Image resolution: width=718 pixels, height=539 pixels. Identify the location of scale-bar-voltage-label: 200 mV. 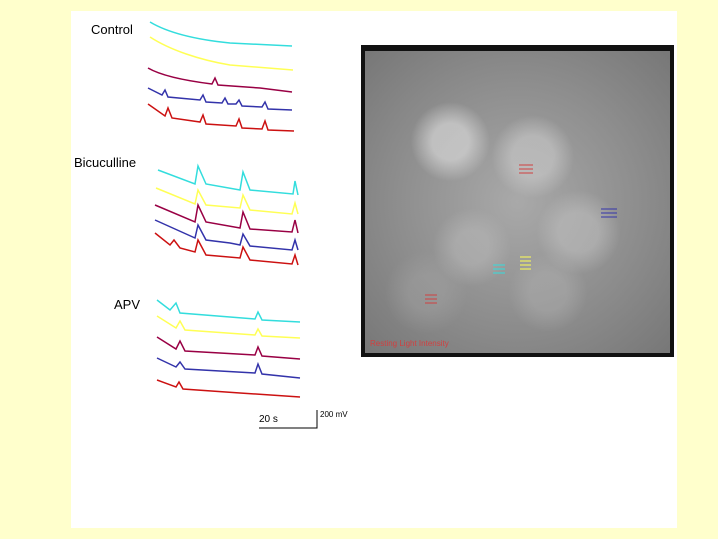
(334, 414).